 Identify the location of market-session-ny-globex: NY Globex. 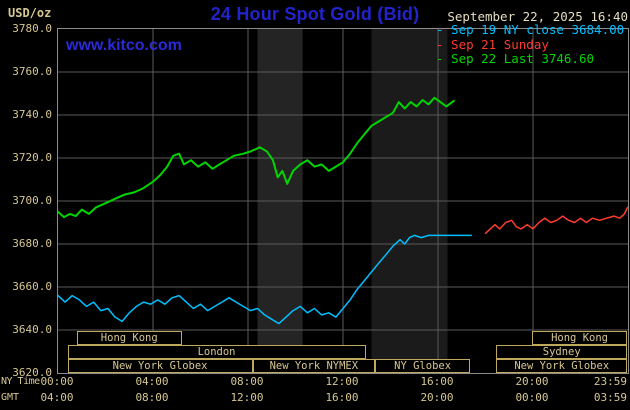
(423, 366).